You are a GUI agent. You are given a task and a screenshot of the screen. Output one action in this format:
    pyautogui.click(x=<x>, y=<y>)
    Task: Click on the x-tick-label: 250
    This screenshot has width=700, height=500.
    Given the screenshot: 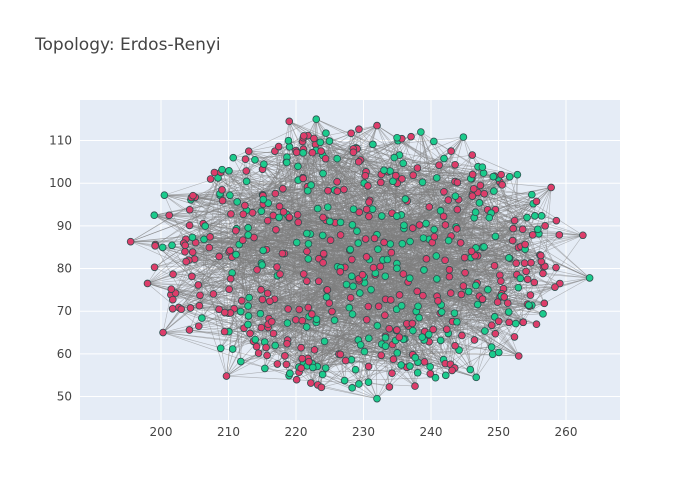 What is the action you would take?
    pyautogui.click(x=498, y=432)
    